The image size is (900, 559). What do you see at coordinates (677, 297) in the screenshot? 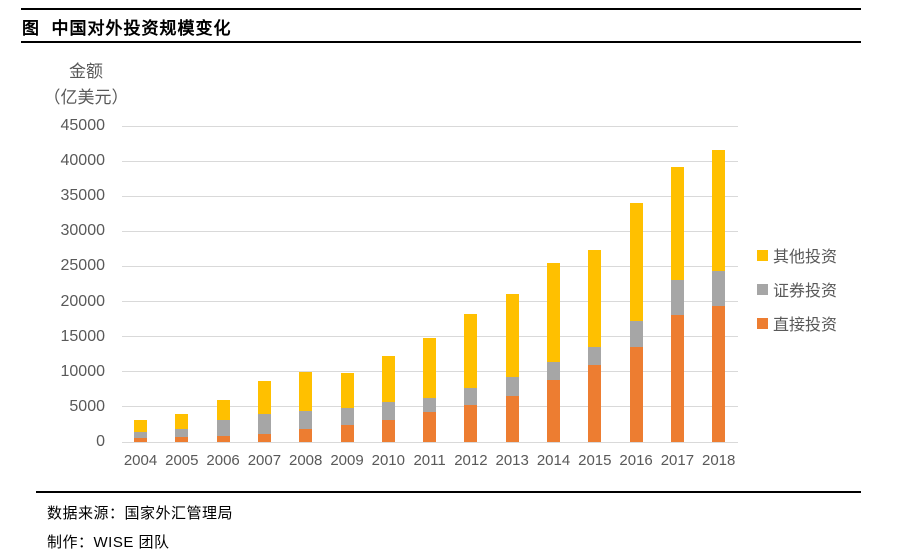
I see `bar-2017-证券投资` at bounding box center [677, 297].